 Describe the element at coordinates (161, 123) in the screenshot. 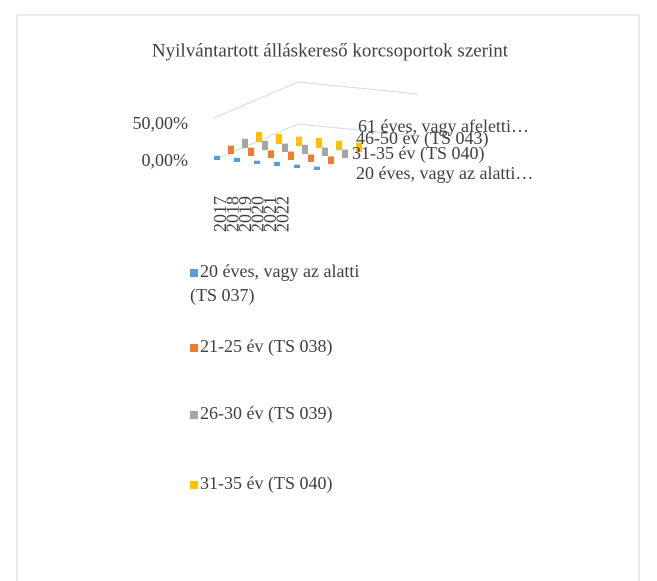

I see `y-tick-label: 50,00%` at that location.